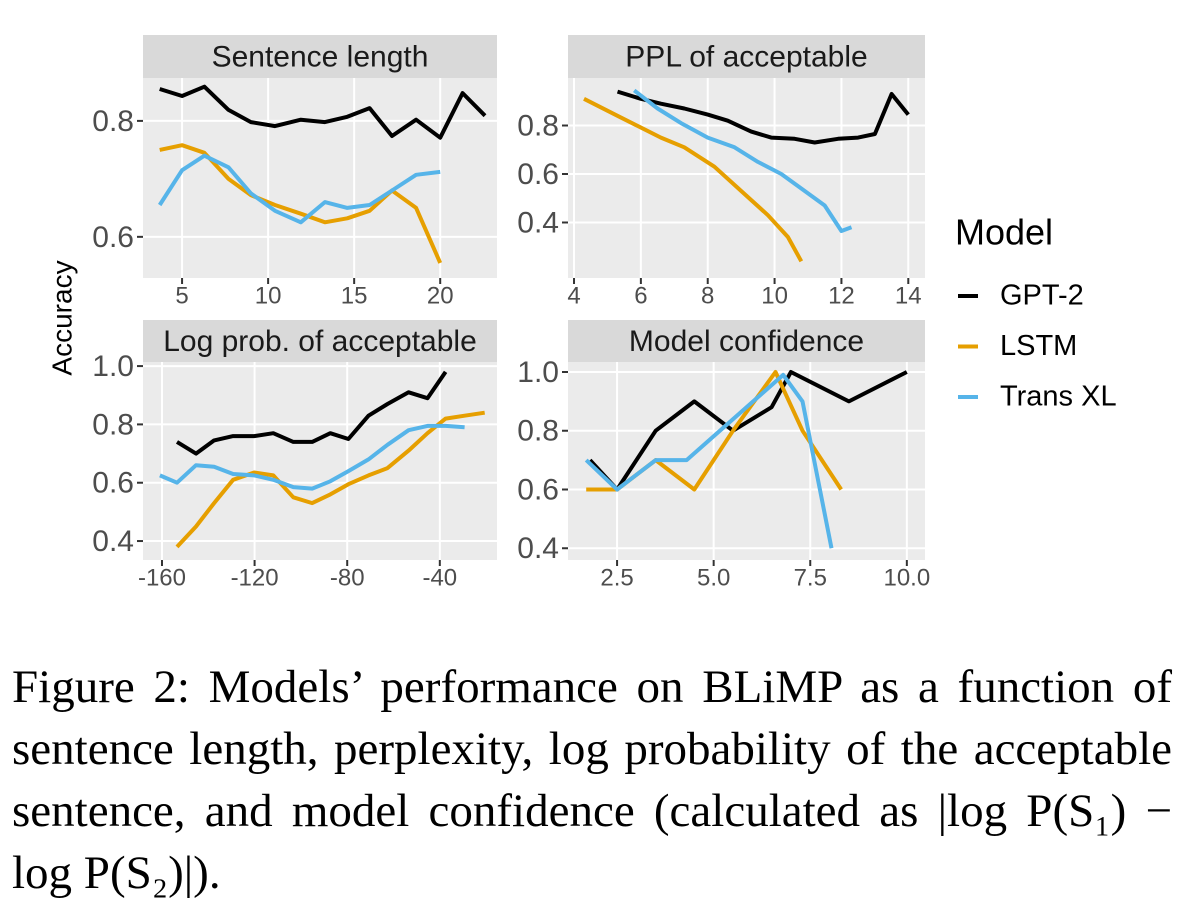  What do you see at coordinates (707, 295) in the screenshot?
I see `x-tick-label: 8` at bounding box center [707, 295].